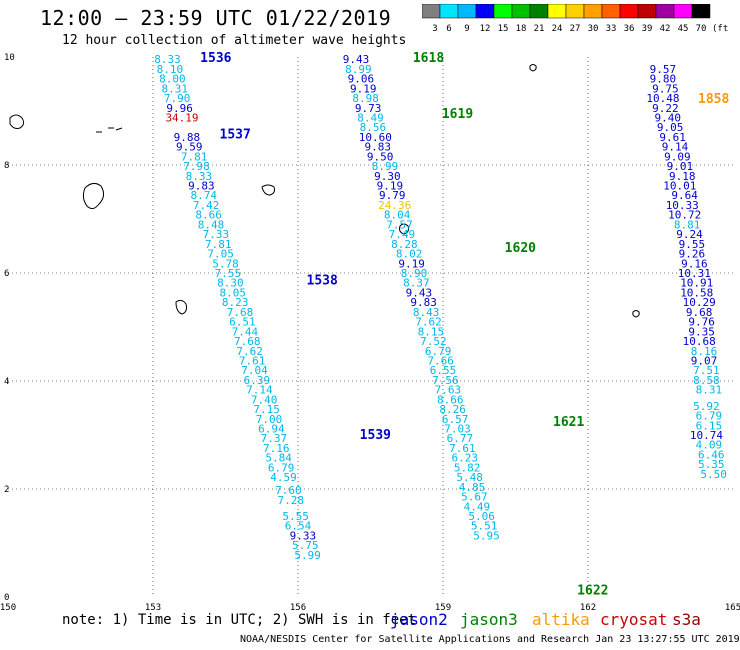 This screenshot has height=650, width=740. What do you see at coordinates (699, 341) in the screenshot?
I see `swh-value: 10.68` at bounding box center [699, 341].